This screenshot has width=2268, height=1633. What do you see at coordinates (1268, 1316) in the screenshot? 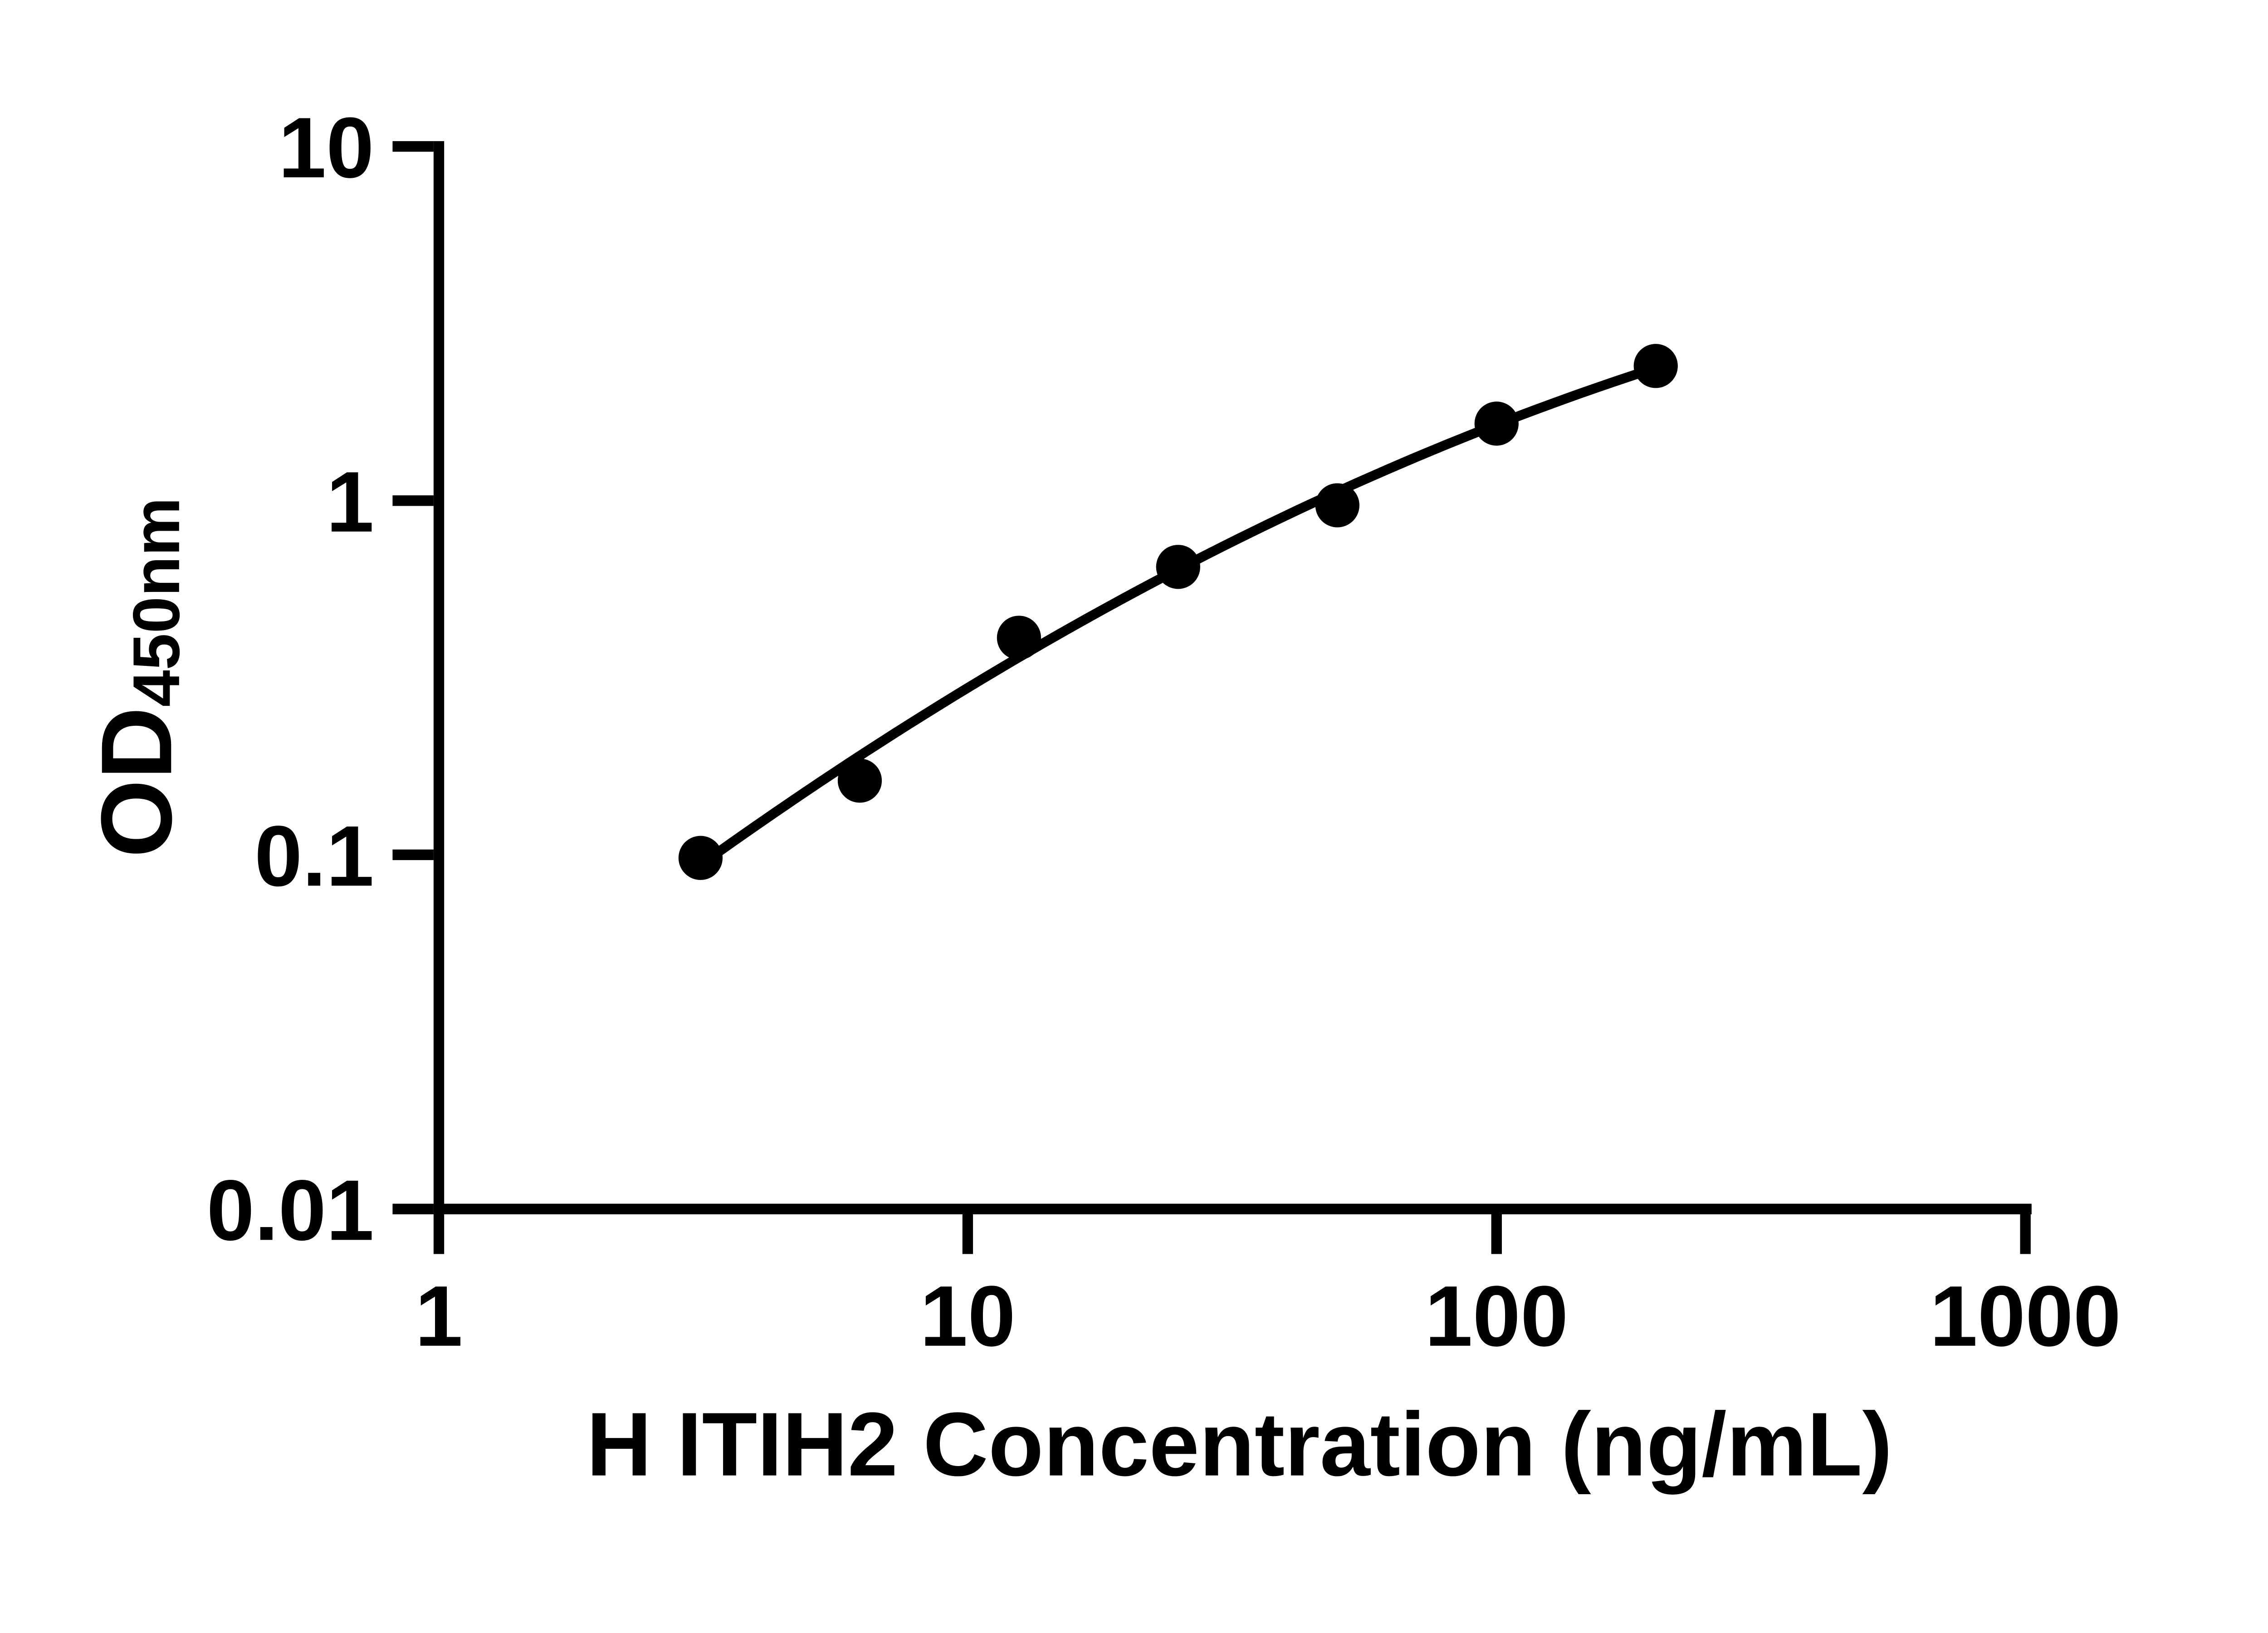
I see `x-axis-tick-labels: 1 10 100 1000` at bounding box center [1268, 1316].